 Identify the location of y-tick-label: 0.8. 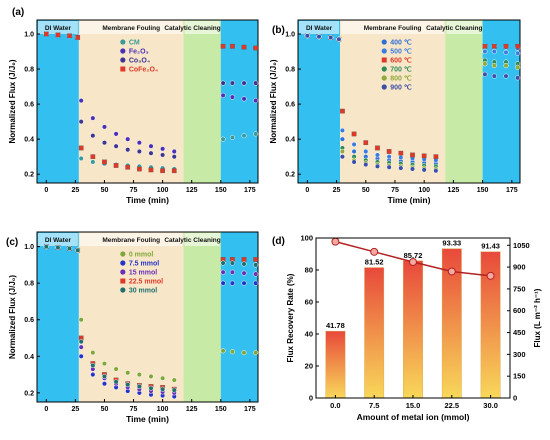
(29, 70).